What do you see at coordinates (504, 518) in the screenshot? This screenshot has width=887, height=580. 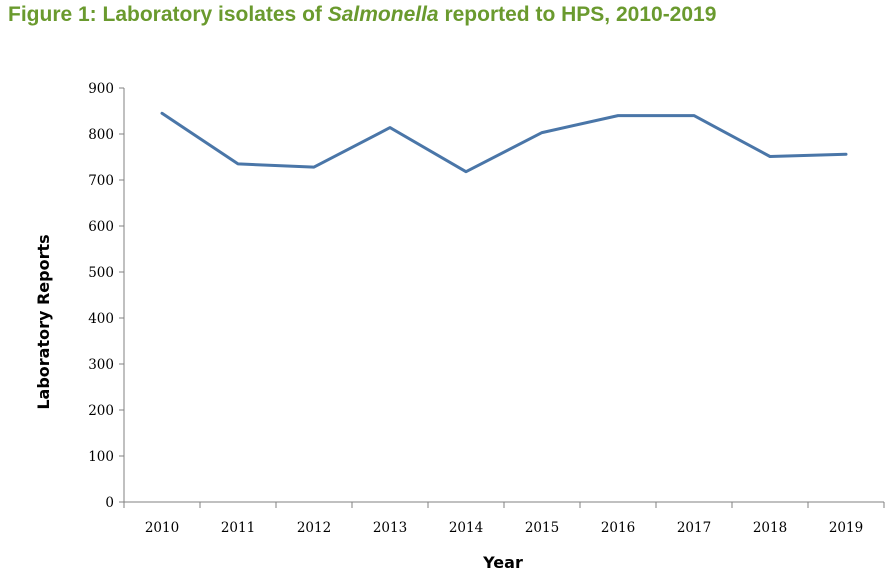 I see `x-axis: 2010 2011 2012 2013 2014 2015 2016 2017 2018 2019` at bounding box center [504, 518].